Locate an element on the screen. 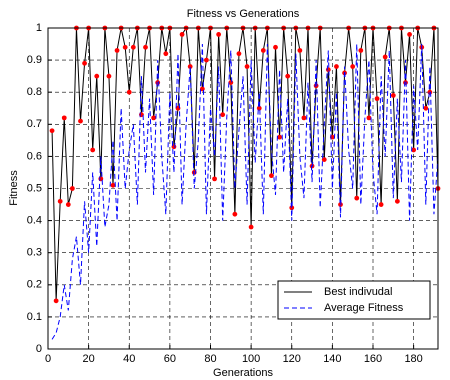 This screenshot has height=380, width=450. legend-label: Average Fitness is located at coordinates (364, 308).